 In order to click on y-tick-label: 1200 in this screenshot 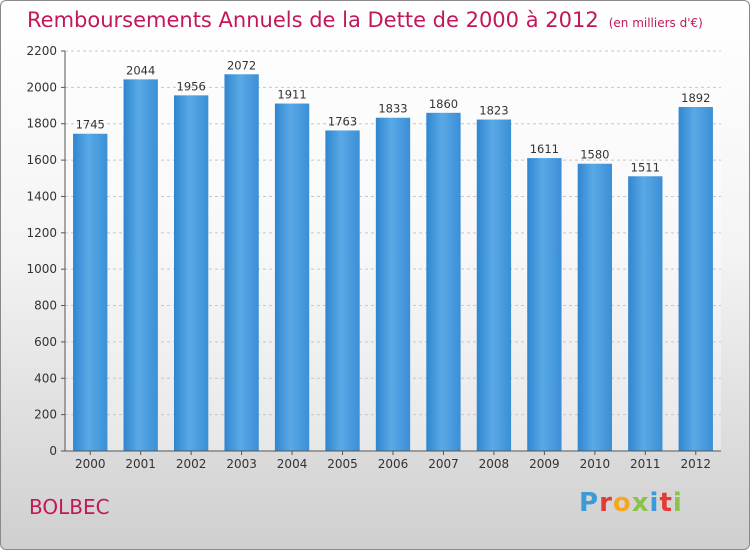, I will do `click(41, 233)`.